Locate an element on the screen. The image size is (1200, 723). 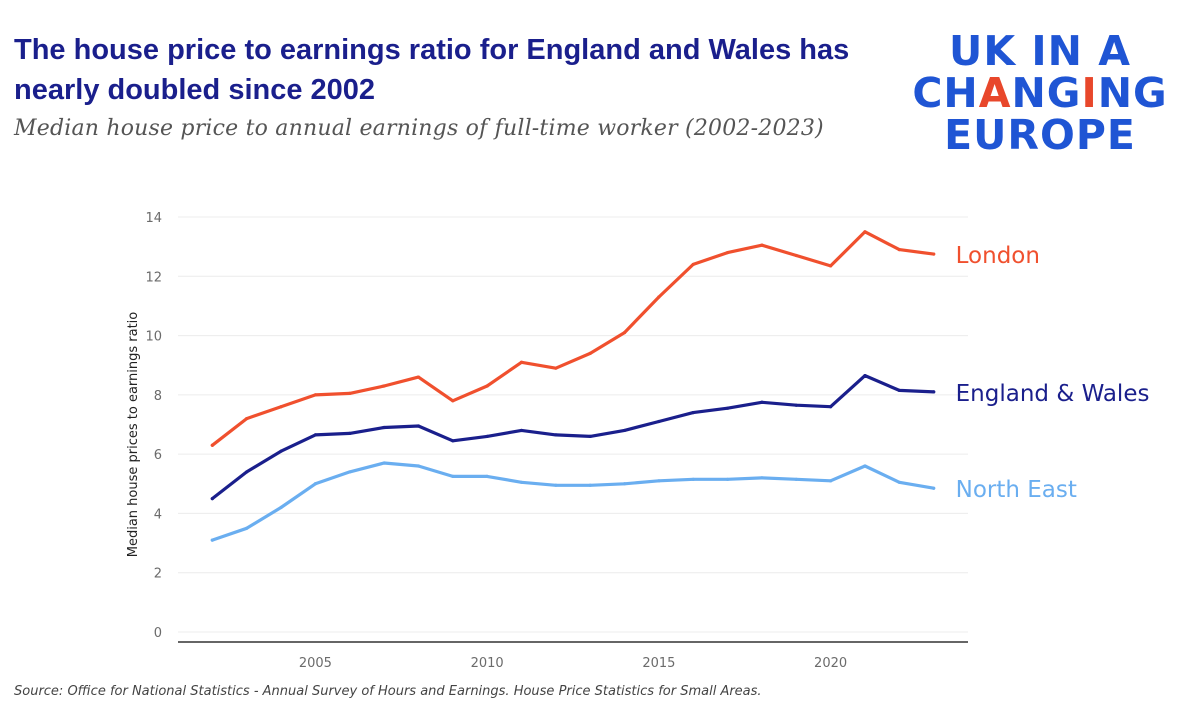
y-tick-label: 8 is located at coordinates (158, 396).